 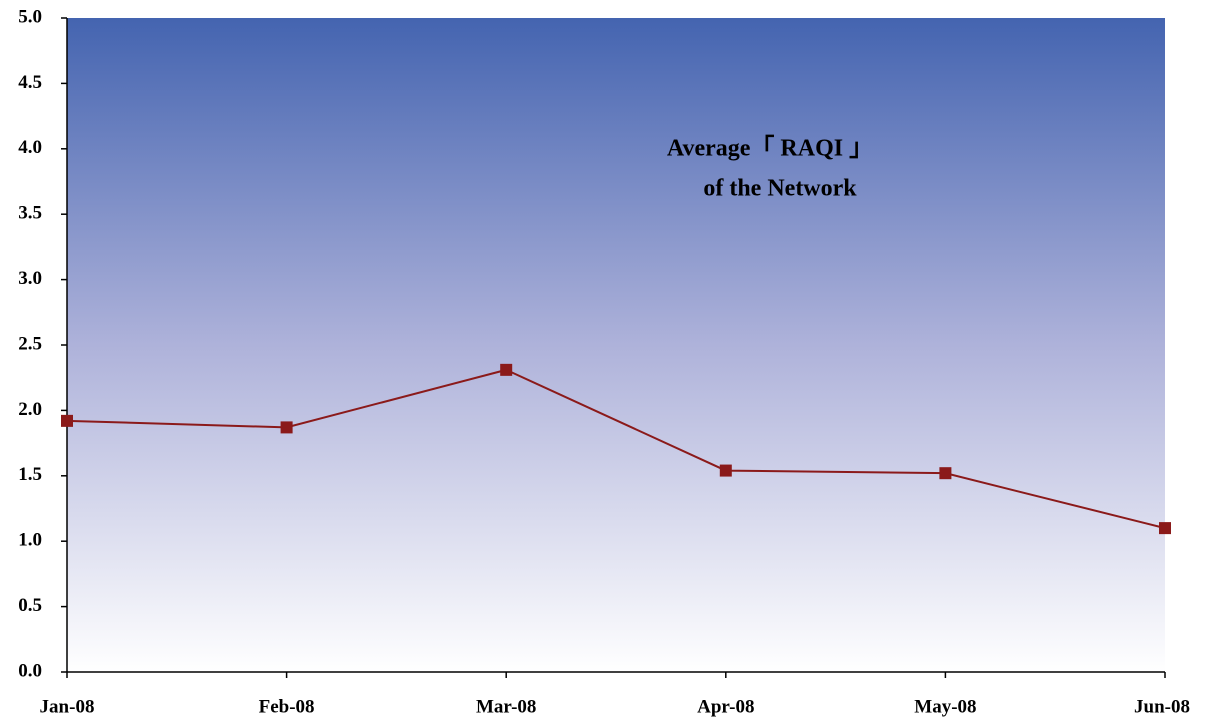 What do you see at coordinates (30, 213) in the screenshot?
I see `y-tick-label: 3.5` at bounding box center [30, 213].